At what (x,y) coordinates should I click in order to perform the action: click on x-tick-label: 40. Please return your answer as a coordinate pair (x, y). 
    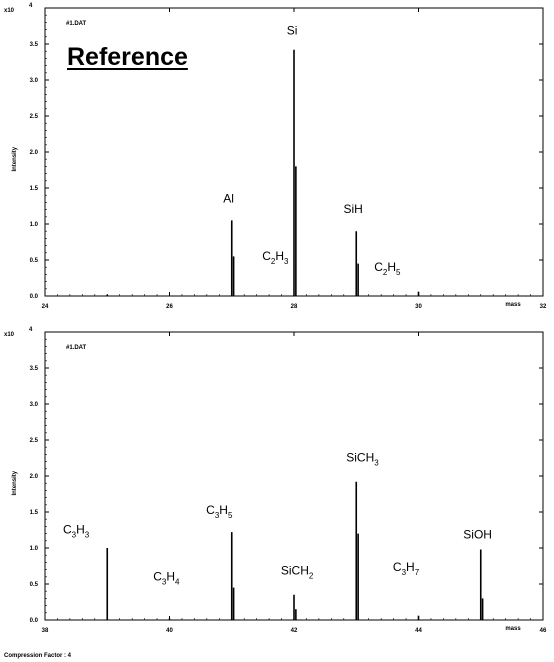
    Looking at the image, I should click on (169, 631).